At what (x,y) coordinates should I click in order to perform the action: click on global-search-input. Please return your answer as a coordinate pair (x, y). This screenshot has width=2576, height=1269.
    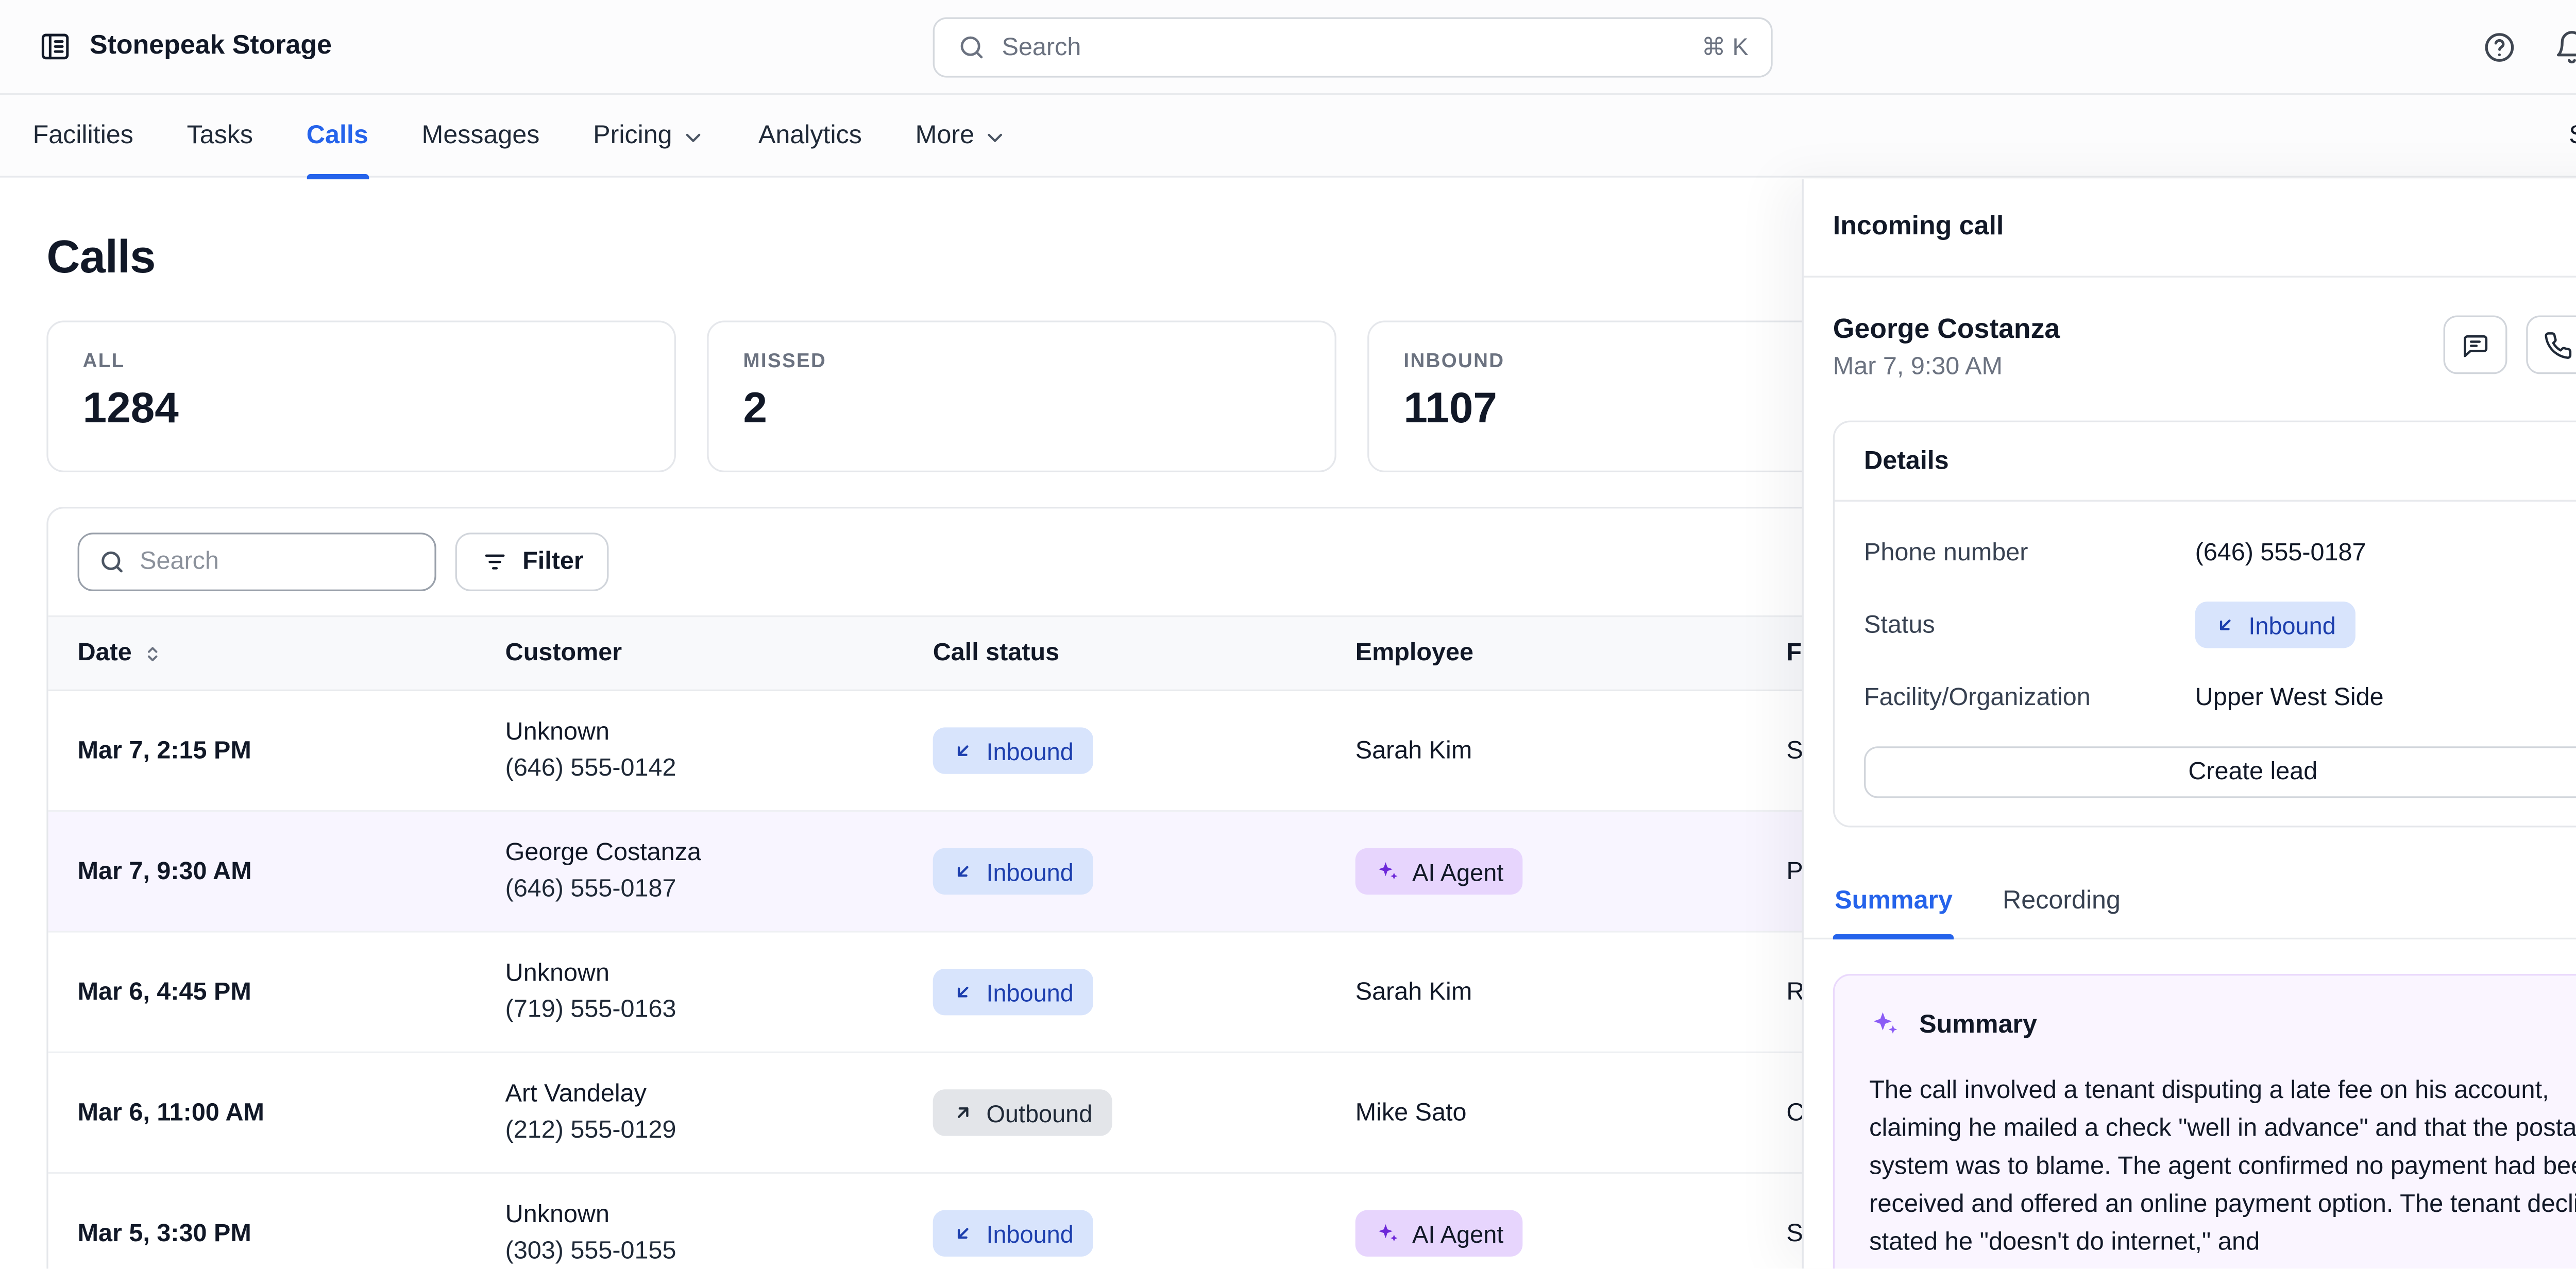
    Looking at the image, I should click on (1344, 47).